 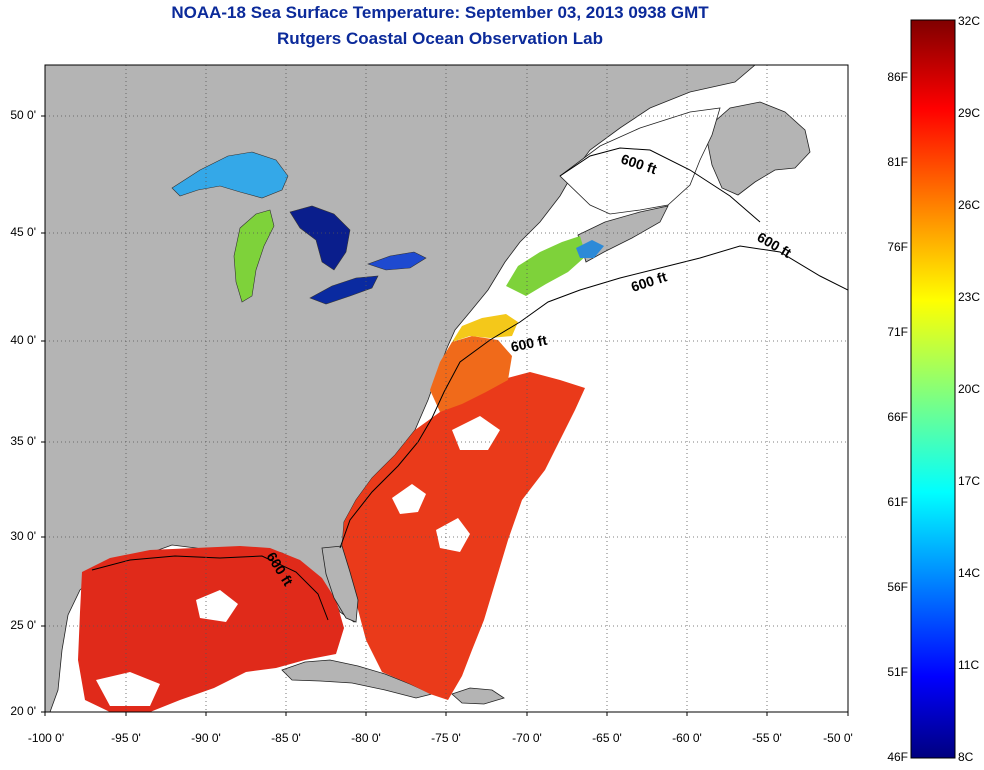 What do you see at coordinates (969, 573) in the screenshot?
I see `colorbar-celsius-label: 14C` at bounding box center [969, 573].